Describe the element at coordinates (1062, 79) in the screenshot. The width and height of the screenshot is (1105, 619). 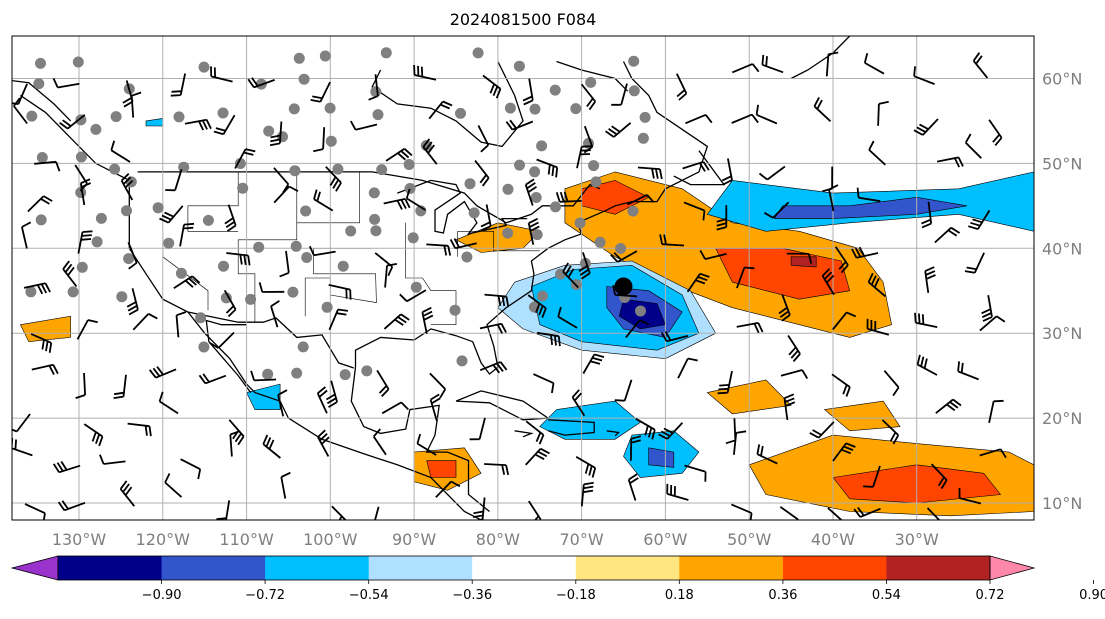
I see `latitude-label: 60°N` at that location.